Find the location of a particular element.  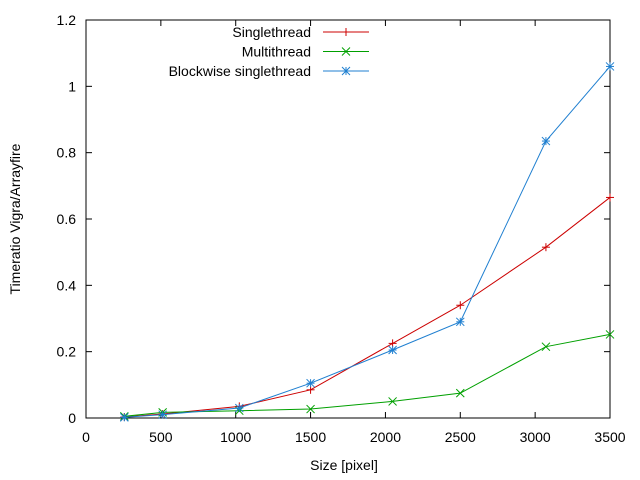

y-tick-label: 0.8 is located at coordinates (67, 153).